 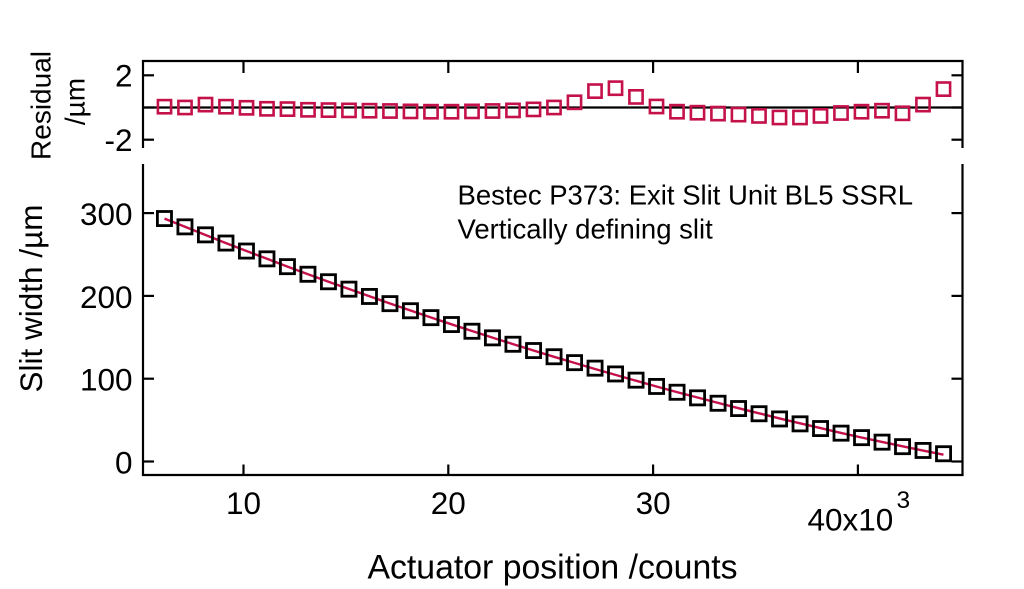 What do you see at coordinates (31, 299) in the screenshot?
I see `svg-text: Slit width /µm` at bounding box center [31, 299].